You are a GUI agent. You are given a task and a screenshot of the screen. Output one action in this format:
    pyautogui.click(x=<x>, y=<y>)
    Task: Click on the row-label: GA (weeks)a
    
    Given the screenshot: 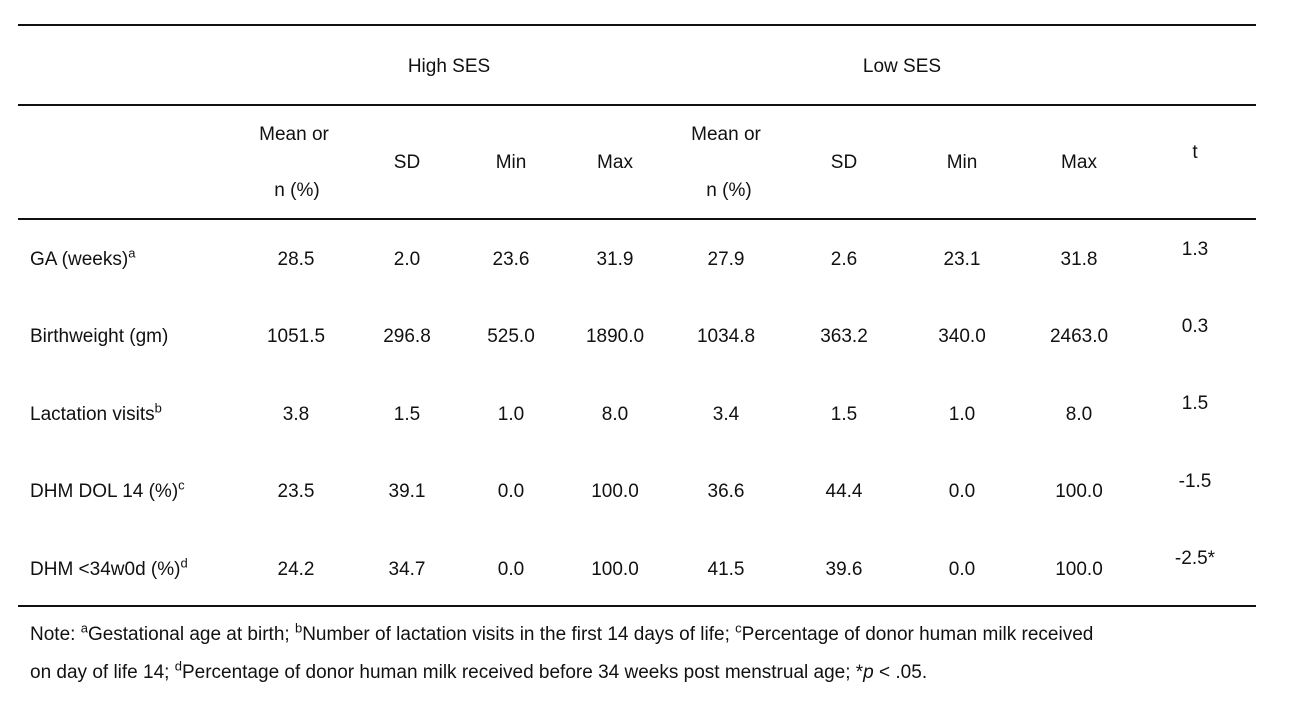 What is the action you would take?
    pyautogui.click(x=83, y=257)
    